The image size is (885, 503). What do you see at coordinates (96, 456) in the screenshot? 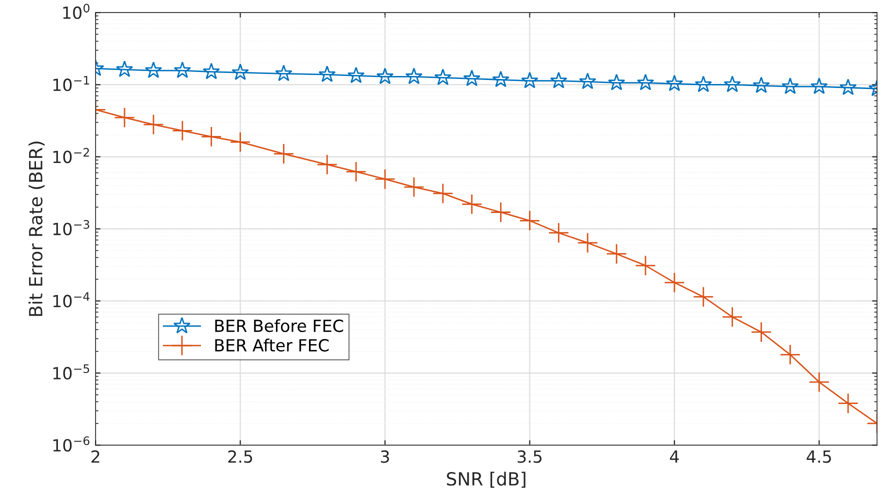
I see `x-tick-label: 2` at bounding box center [96, 456].